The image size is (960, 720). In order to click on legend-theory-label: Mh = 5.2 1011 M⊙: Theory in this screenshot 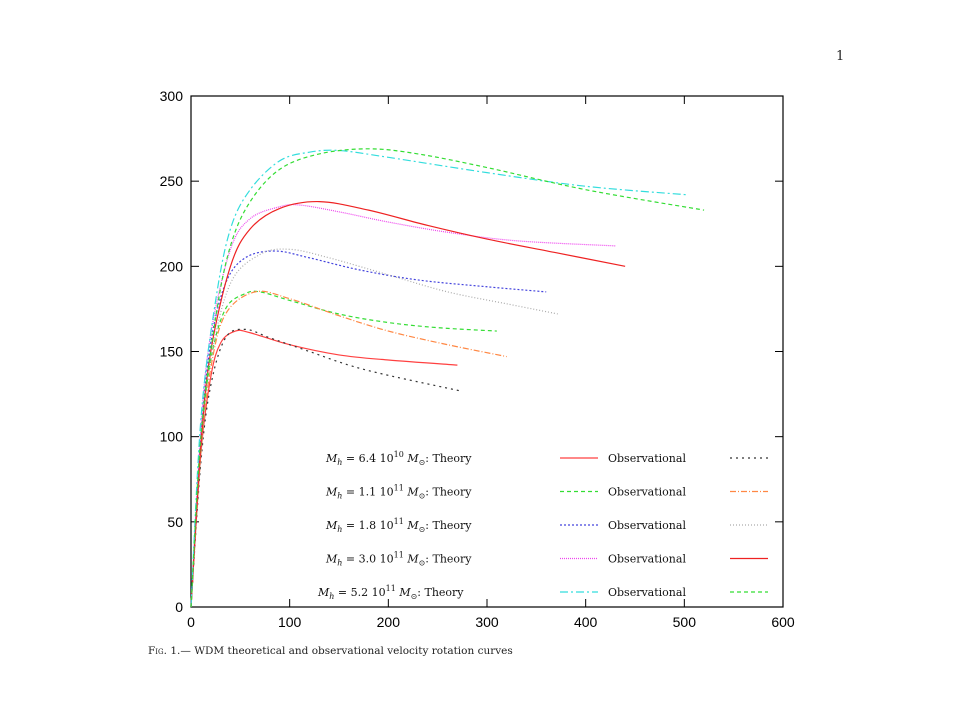, I will do `click(390, 592)`.